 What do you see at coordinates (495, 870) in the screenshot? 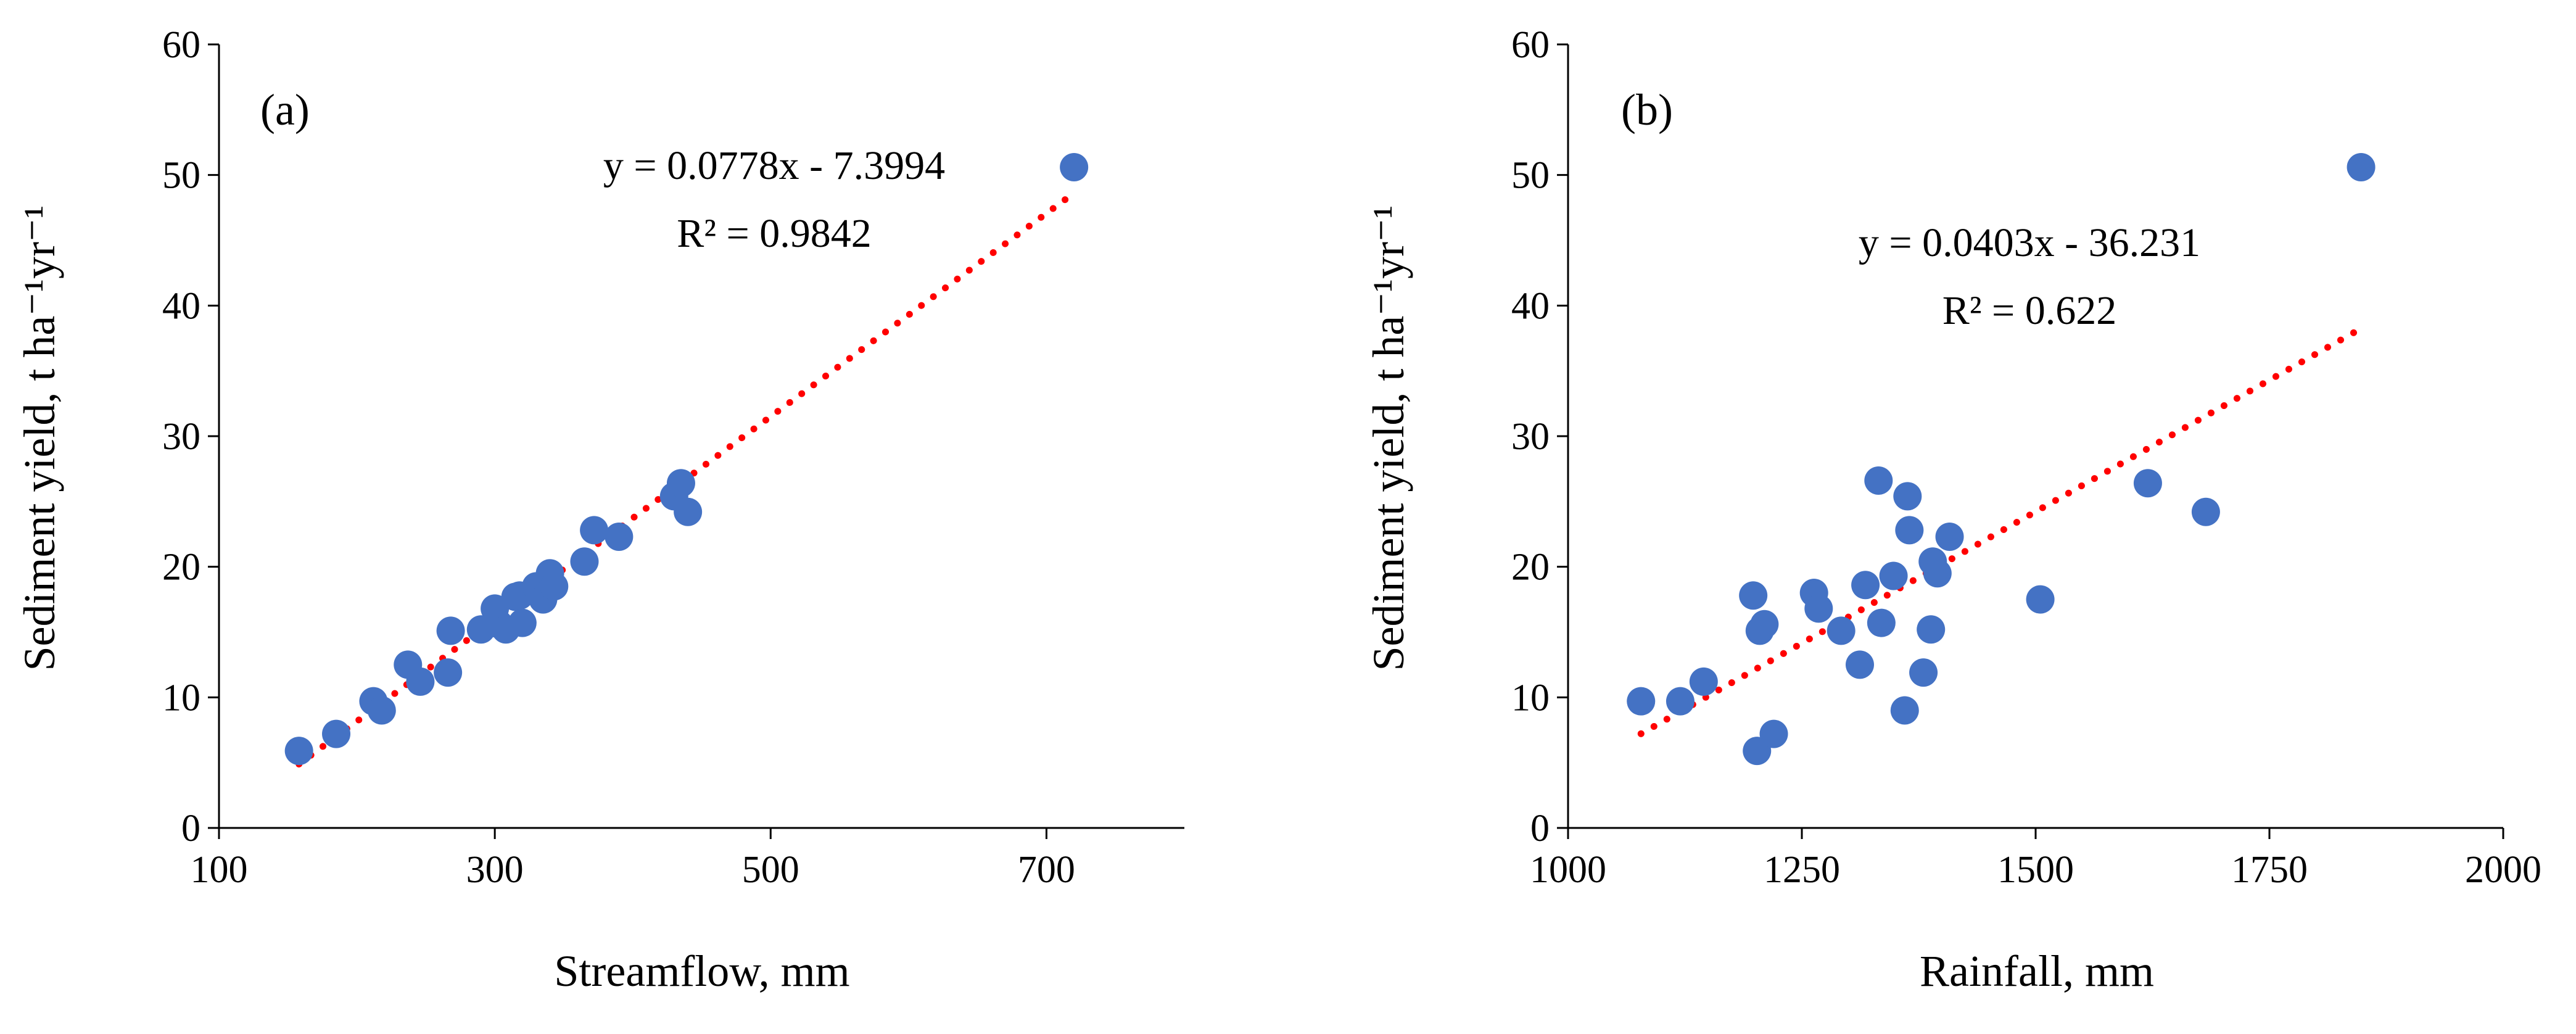
I see `x-tick-label: 300` at bounding box center [495, 870].